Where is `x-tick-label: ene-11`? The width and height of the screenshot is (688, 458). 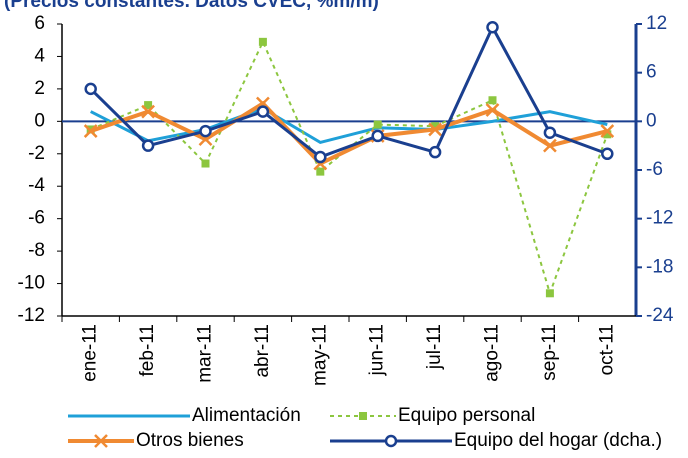
x-tick-label: ene-11 is located at coordinates (90, 353).